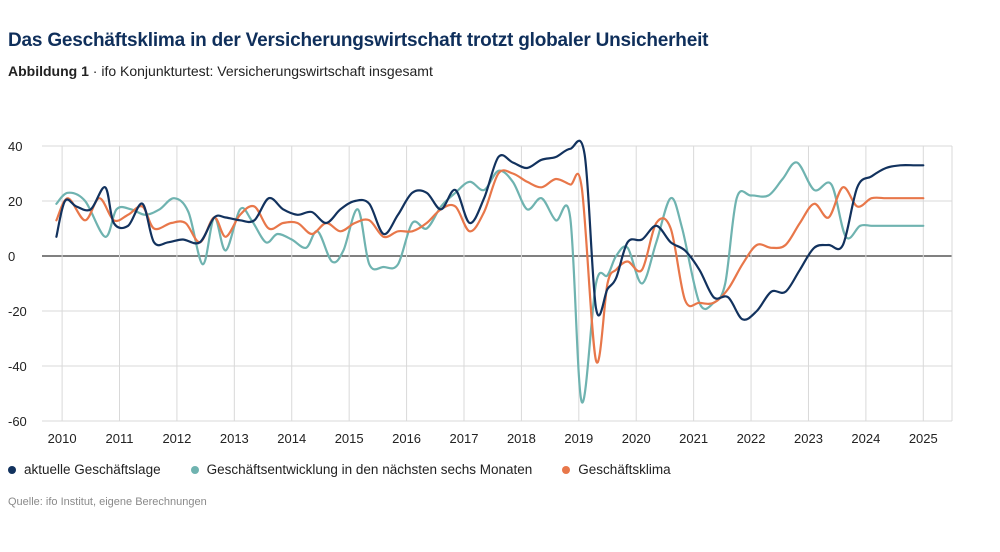  I want to click on x-tick-label: 2011, so click(120, 438).